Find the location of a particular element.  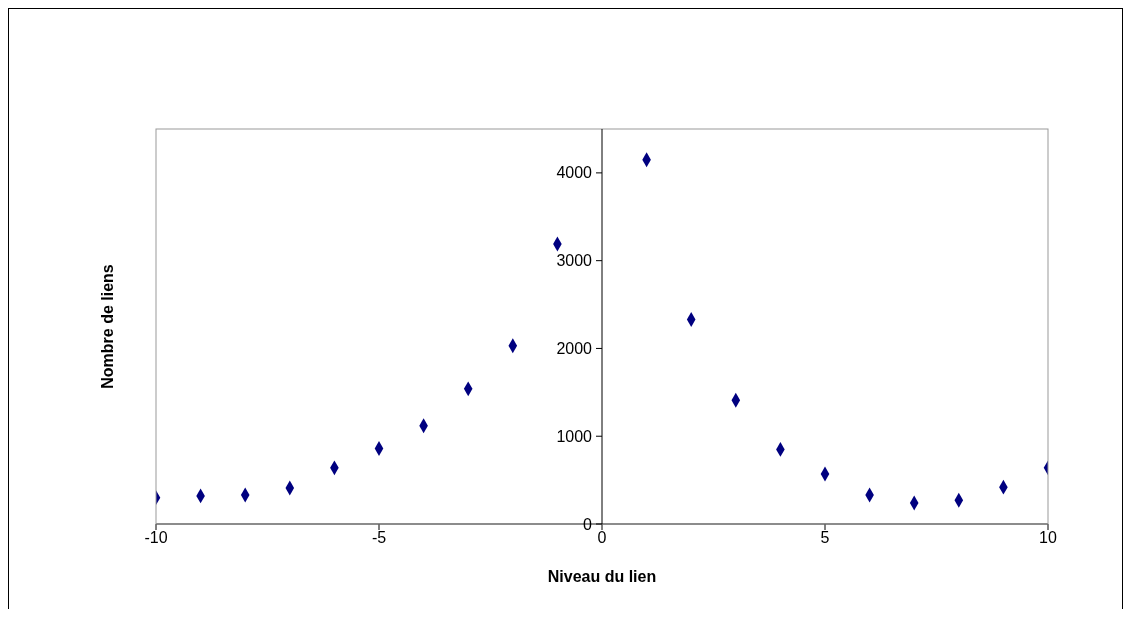

y-tick-label: 2000 is located at coordinates (574, 349).